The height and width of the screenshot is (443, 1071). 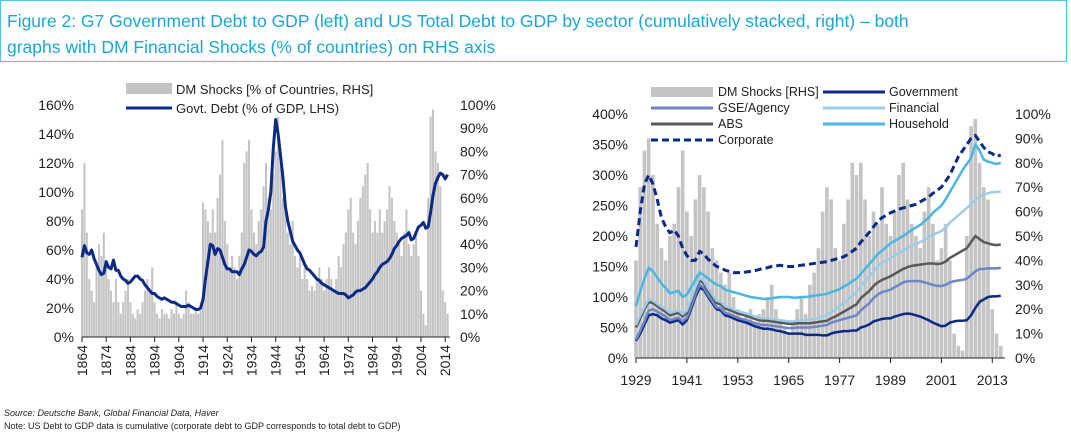 I want to click on y-left-tick-label: 350%, so click(x=610, y=145).